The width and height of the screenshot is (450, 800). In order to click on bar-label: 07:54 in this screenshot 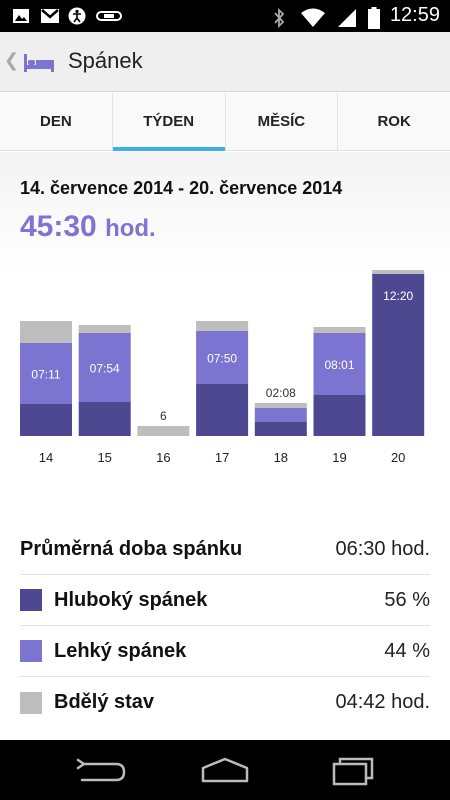, I will do `click(105, 369)`.